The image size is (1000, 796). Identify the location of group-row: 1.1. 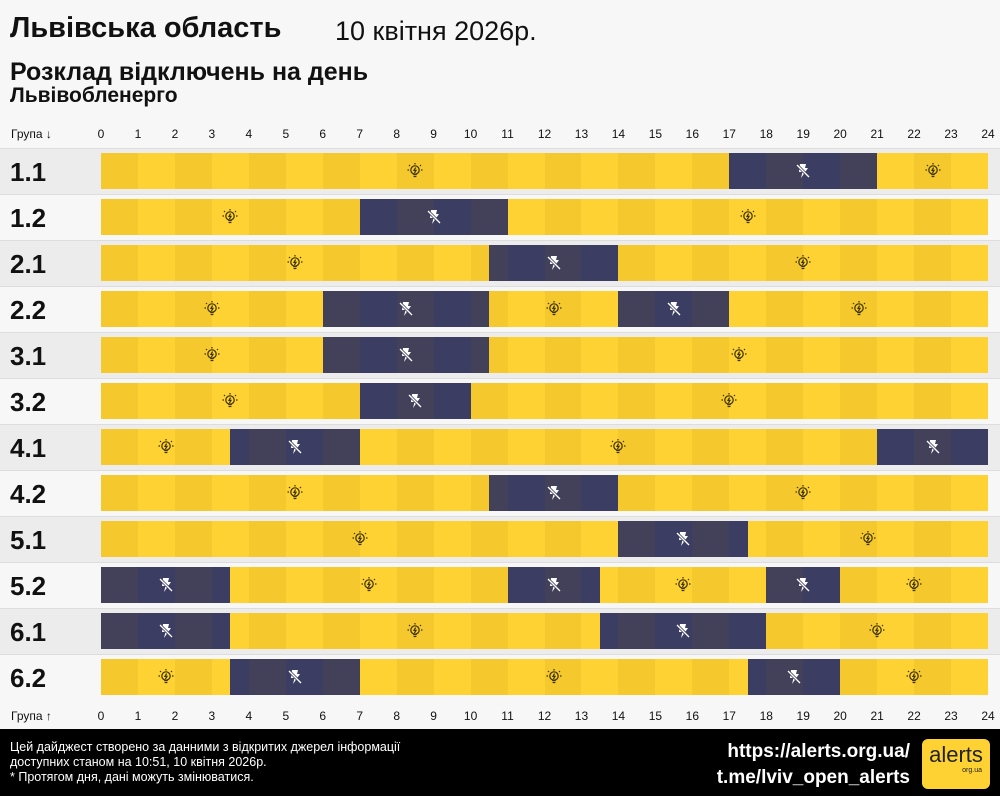
(500, 171).